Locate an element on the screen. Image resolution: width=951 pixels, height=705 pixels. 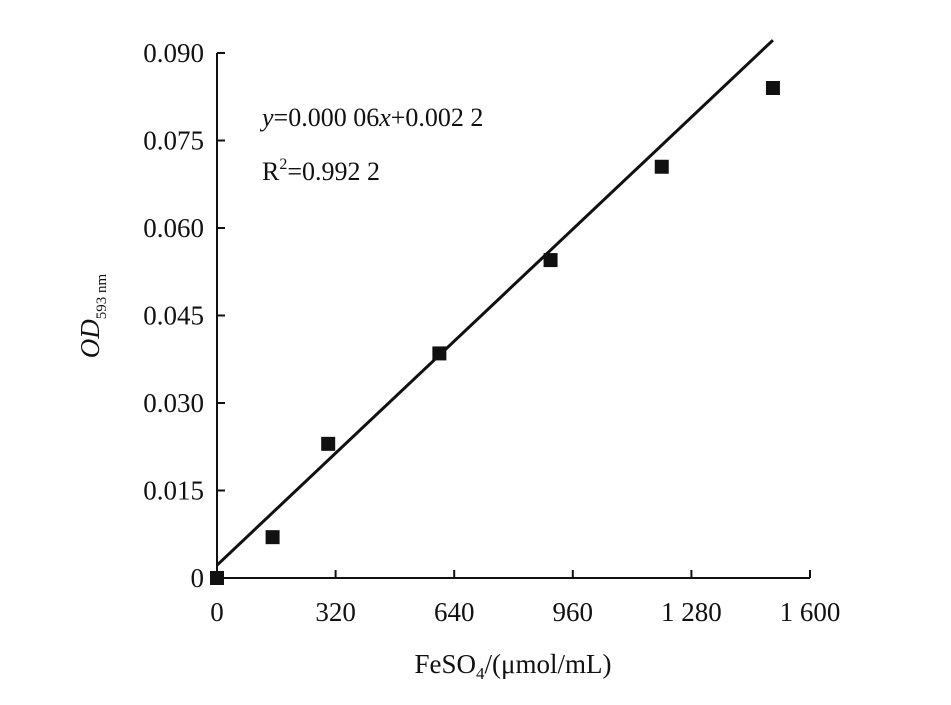
x-tick-label: 1 280 is located at coordinates (691, 612).